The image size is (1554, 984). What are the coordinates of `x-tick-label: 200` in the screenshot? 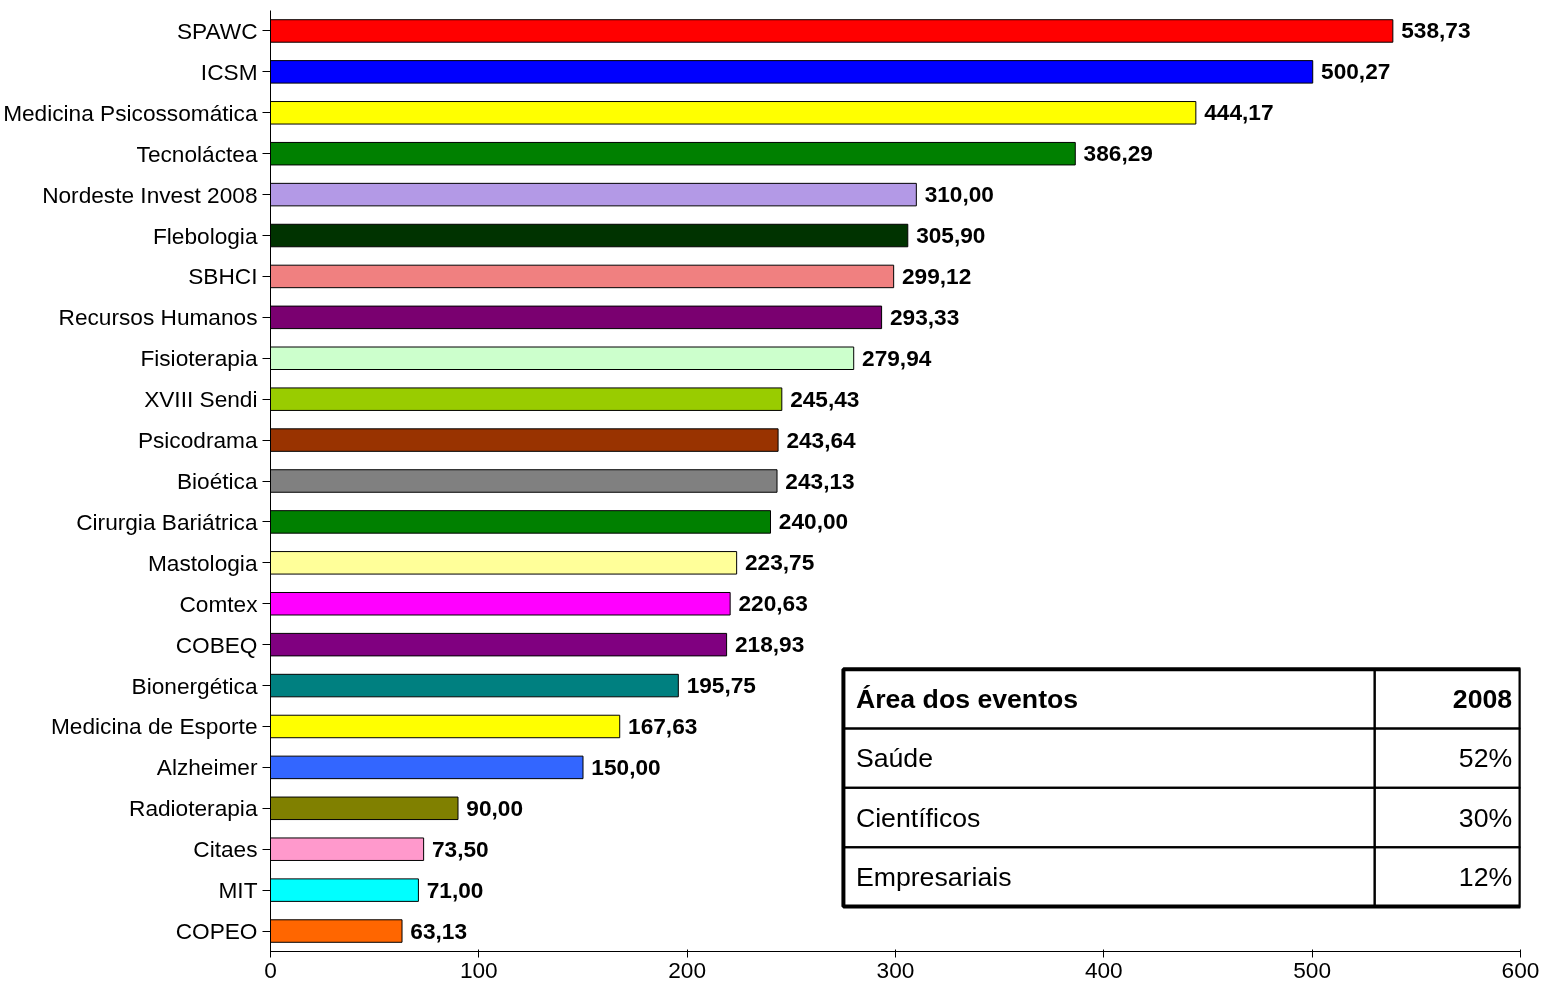 It's located at (687, 969).